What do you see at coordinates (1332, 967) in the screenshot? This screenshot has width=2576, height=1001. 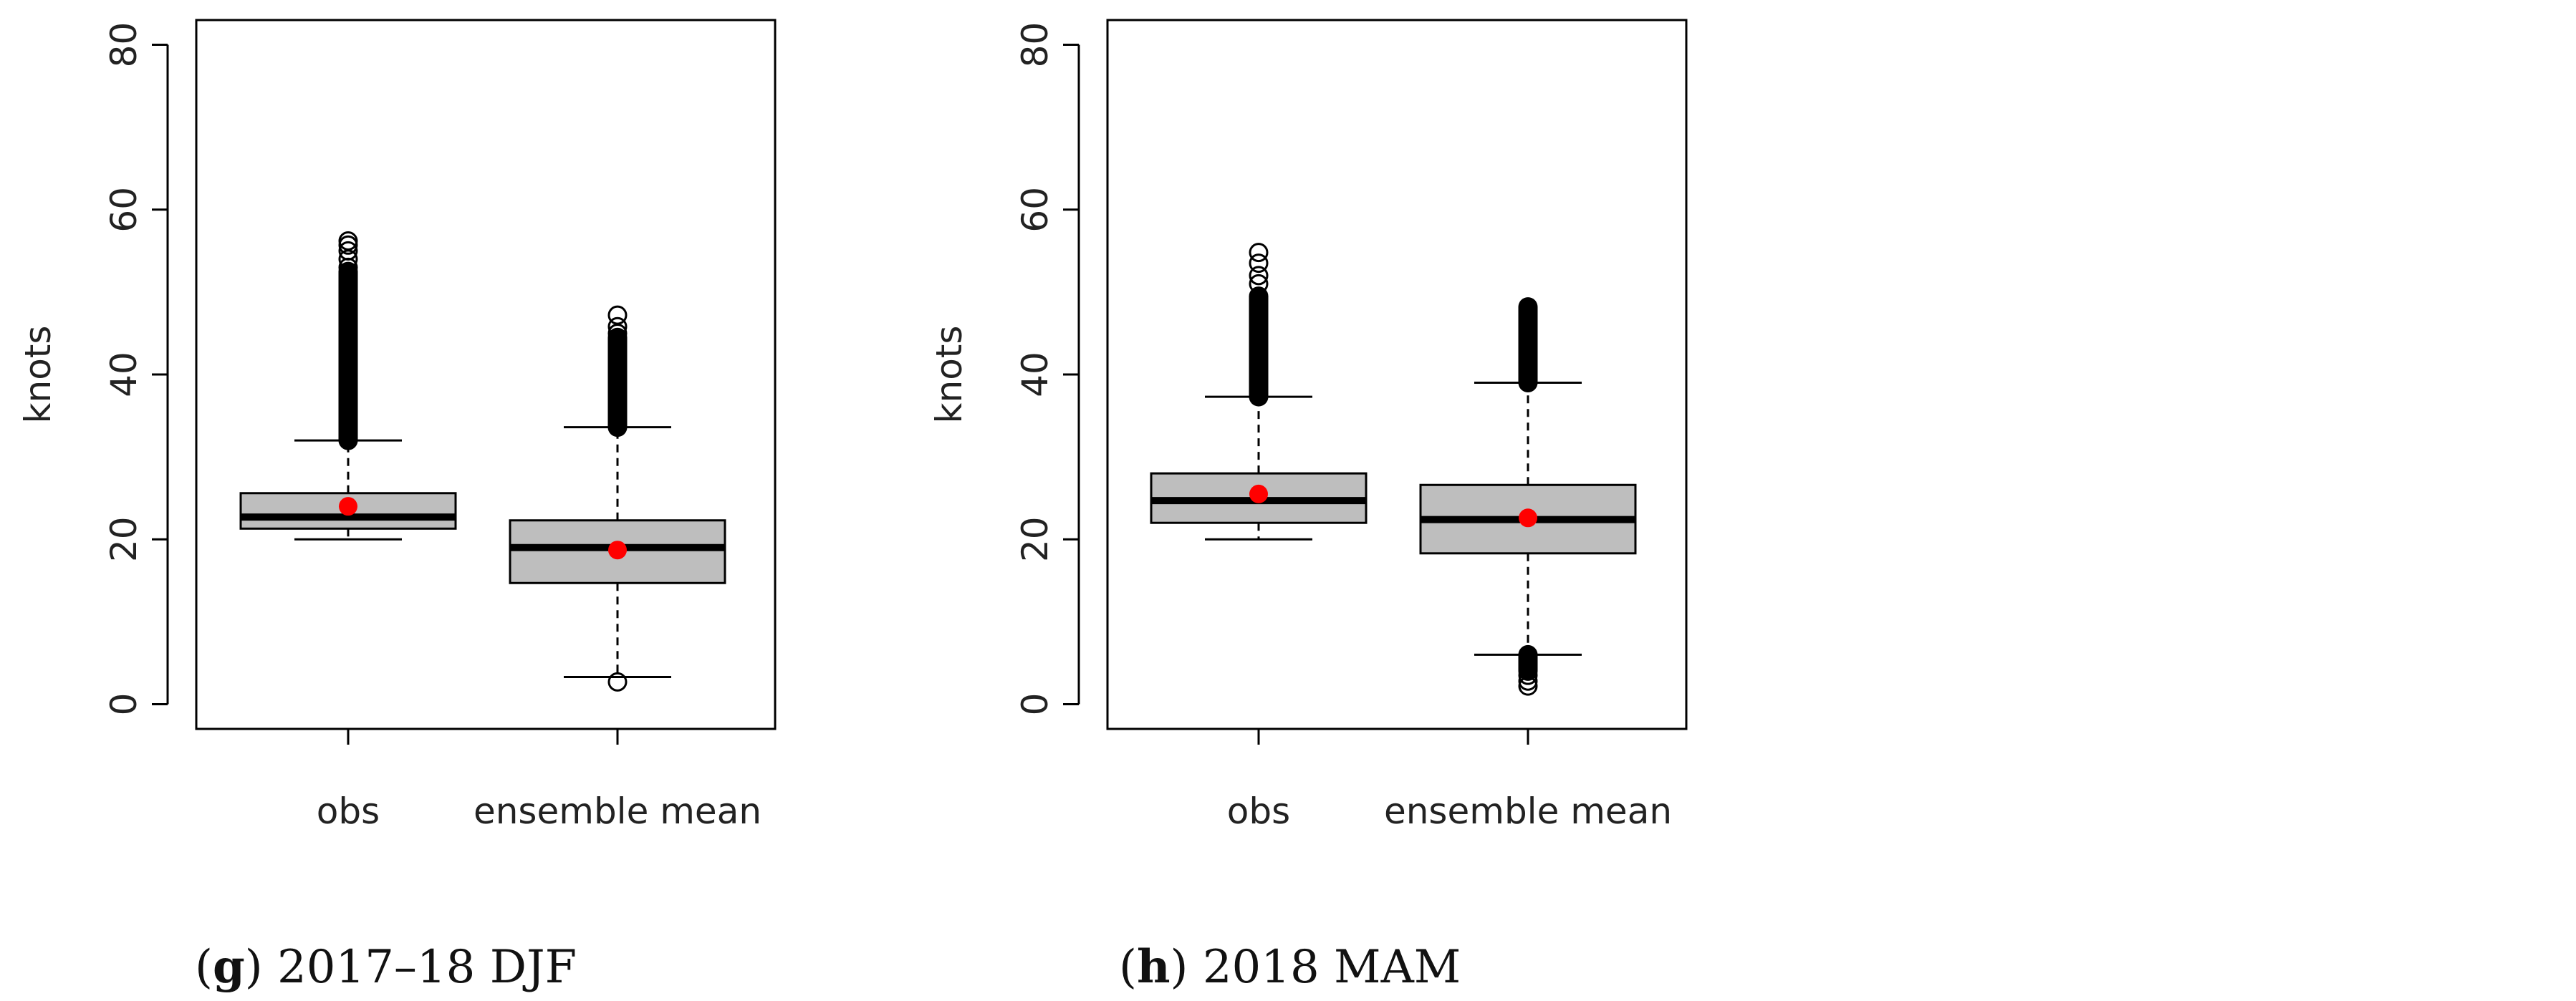 I see `caption-text: 2018 MAM` at bounding box center [1332, 967].